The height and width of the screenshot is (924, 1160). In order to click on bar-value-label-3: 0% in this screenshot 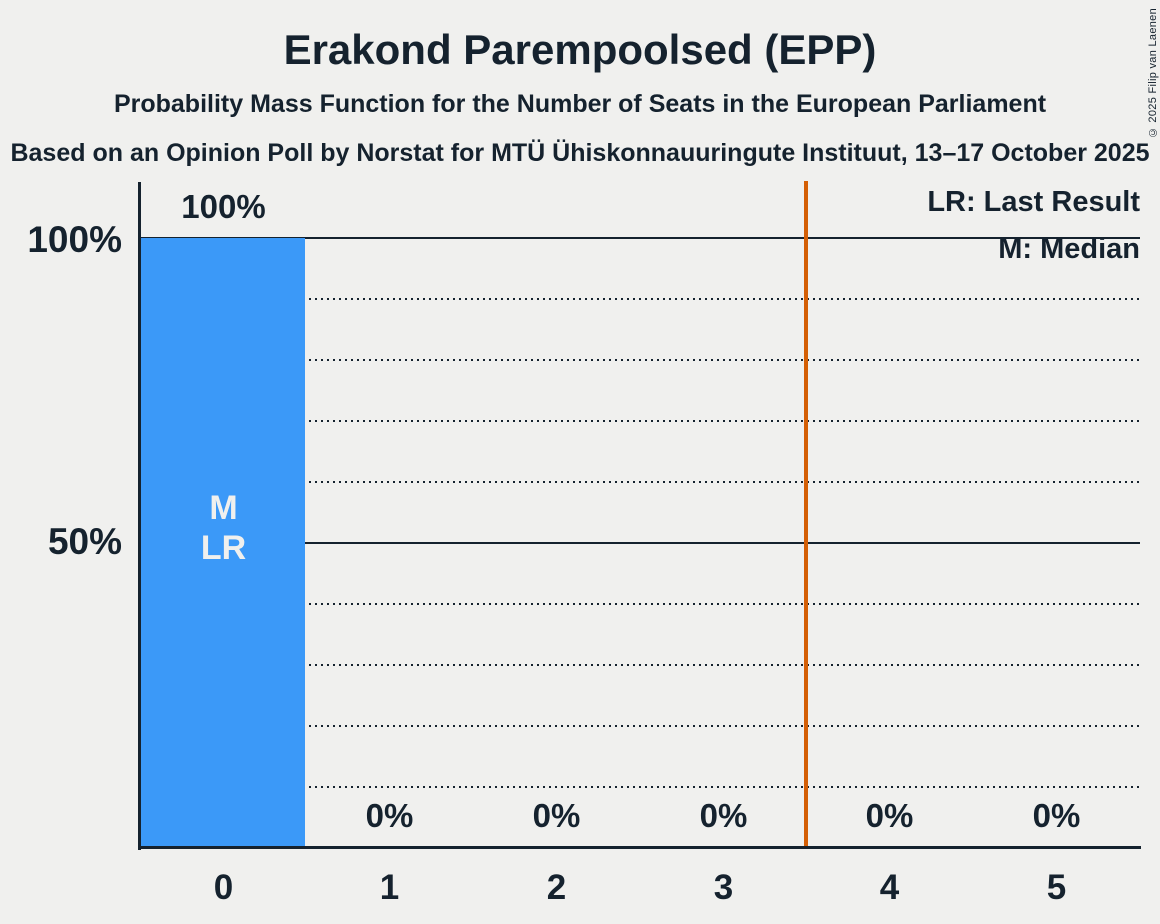, I will do `click(723, 815)`.